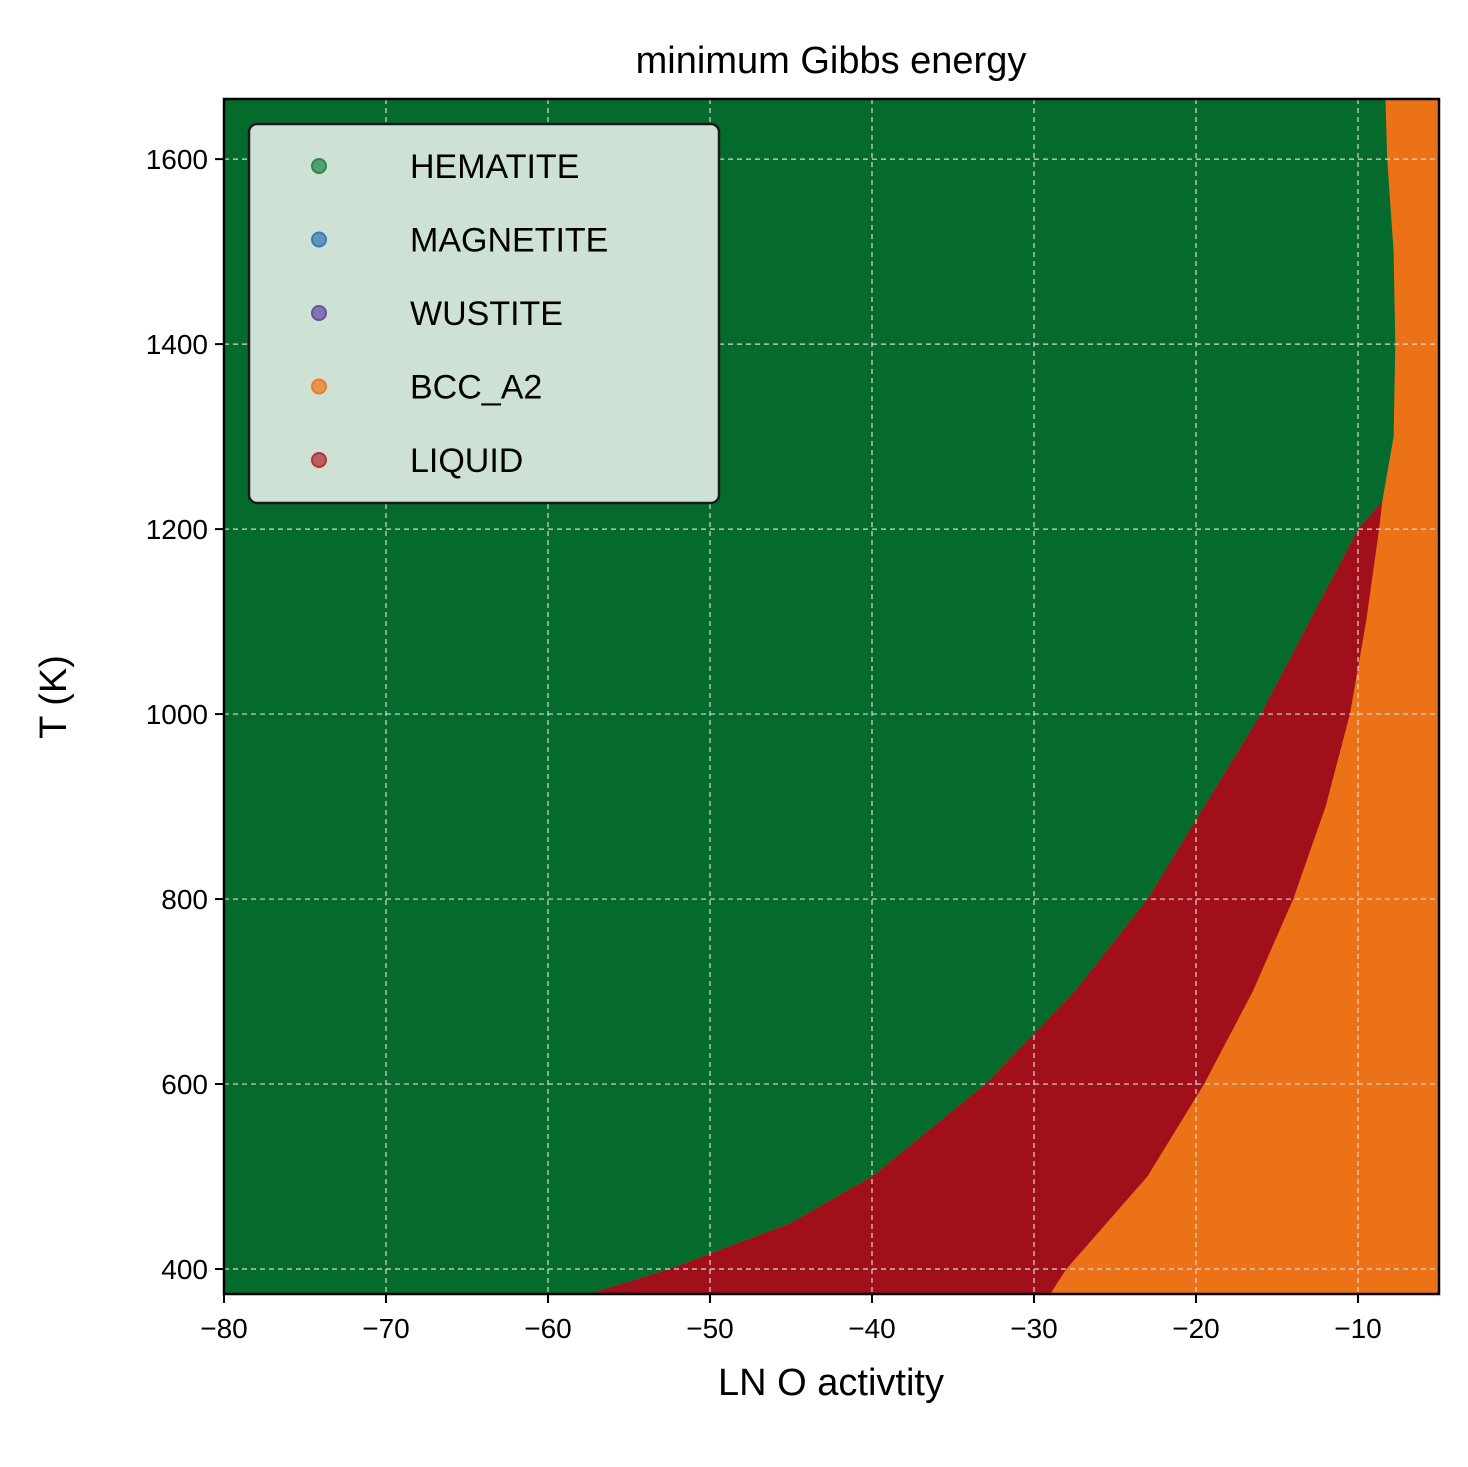 Image resolution: width=1468 pixels, height=1467 pixels. What do you see at coordinates (184, 1084) in the screenshot?
I see `y-tick-label: 600` at bounding box center [184, 1084].